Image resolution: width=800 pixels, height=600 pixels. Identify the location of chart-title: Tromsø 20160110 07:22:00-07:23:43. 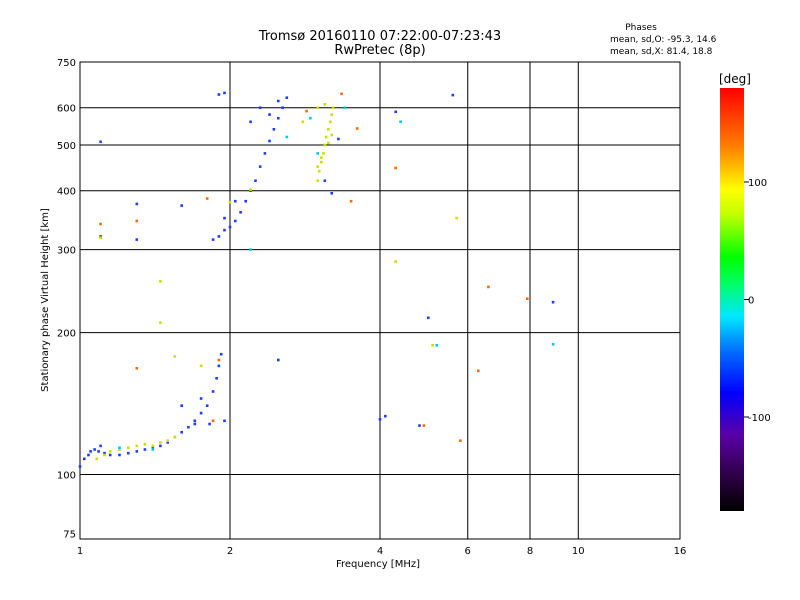
(379, 36).